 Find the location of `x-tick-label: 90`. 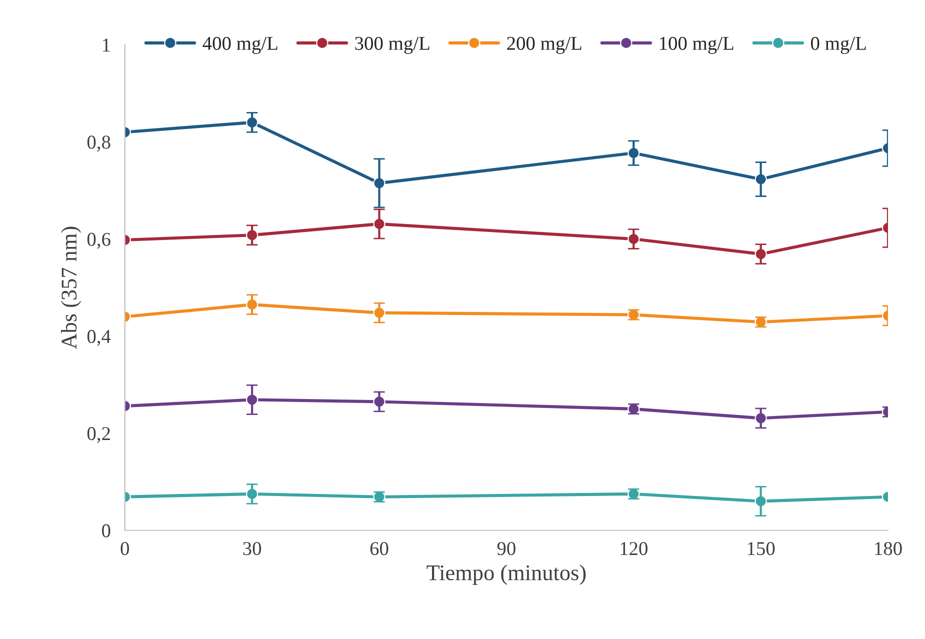

x-tick-label: 90 is located at coordinates (506, 549).